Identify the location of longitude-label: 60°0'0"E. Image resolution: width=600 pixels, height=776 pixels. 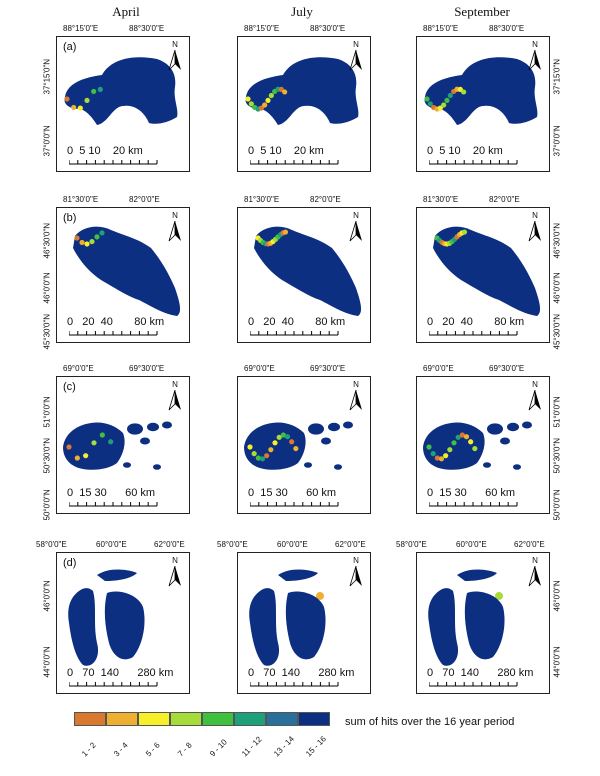
(292, 544).